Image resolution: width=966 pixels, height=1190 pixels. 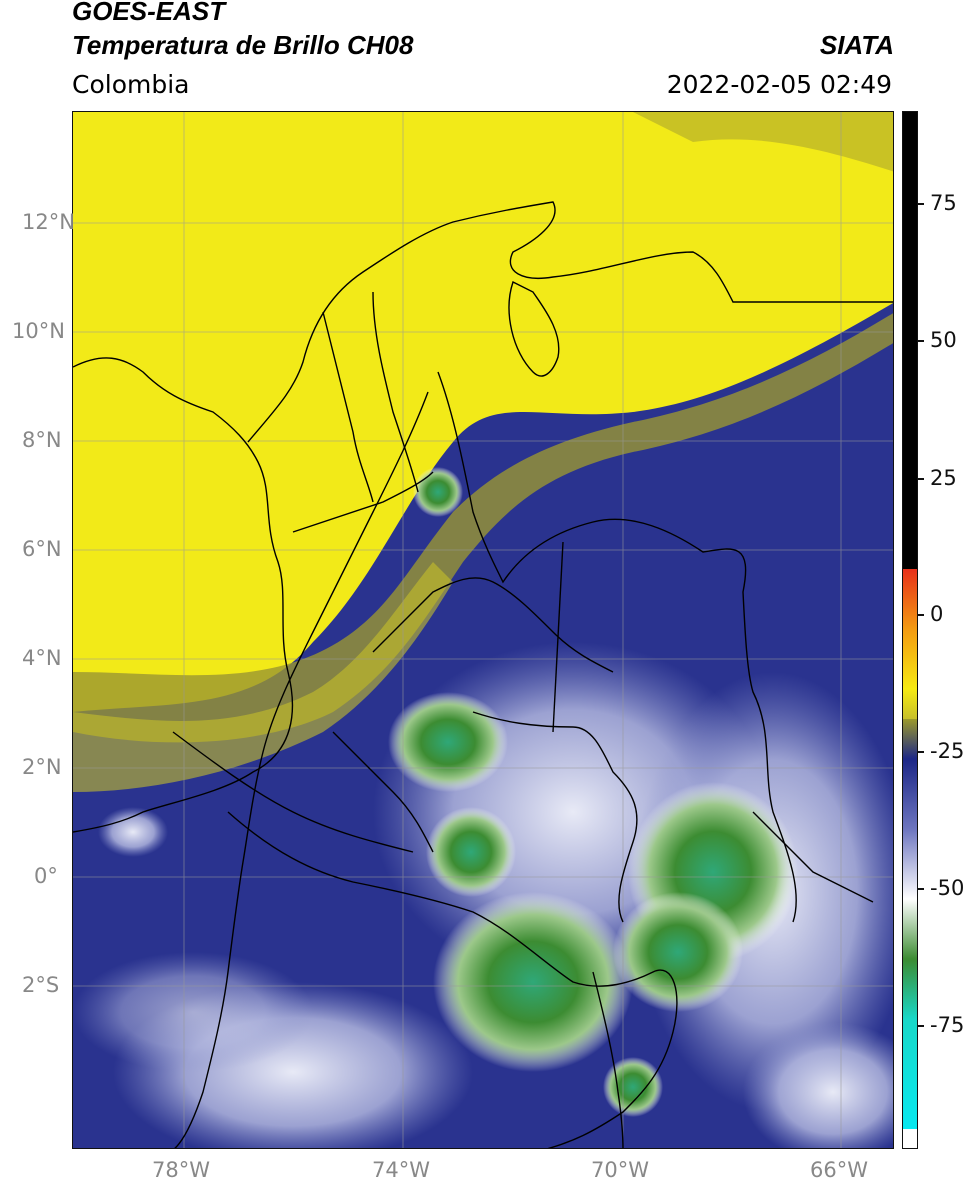 I want to click on colorbar-cyan, so click(x=910, y=1074).